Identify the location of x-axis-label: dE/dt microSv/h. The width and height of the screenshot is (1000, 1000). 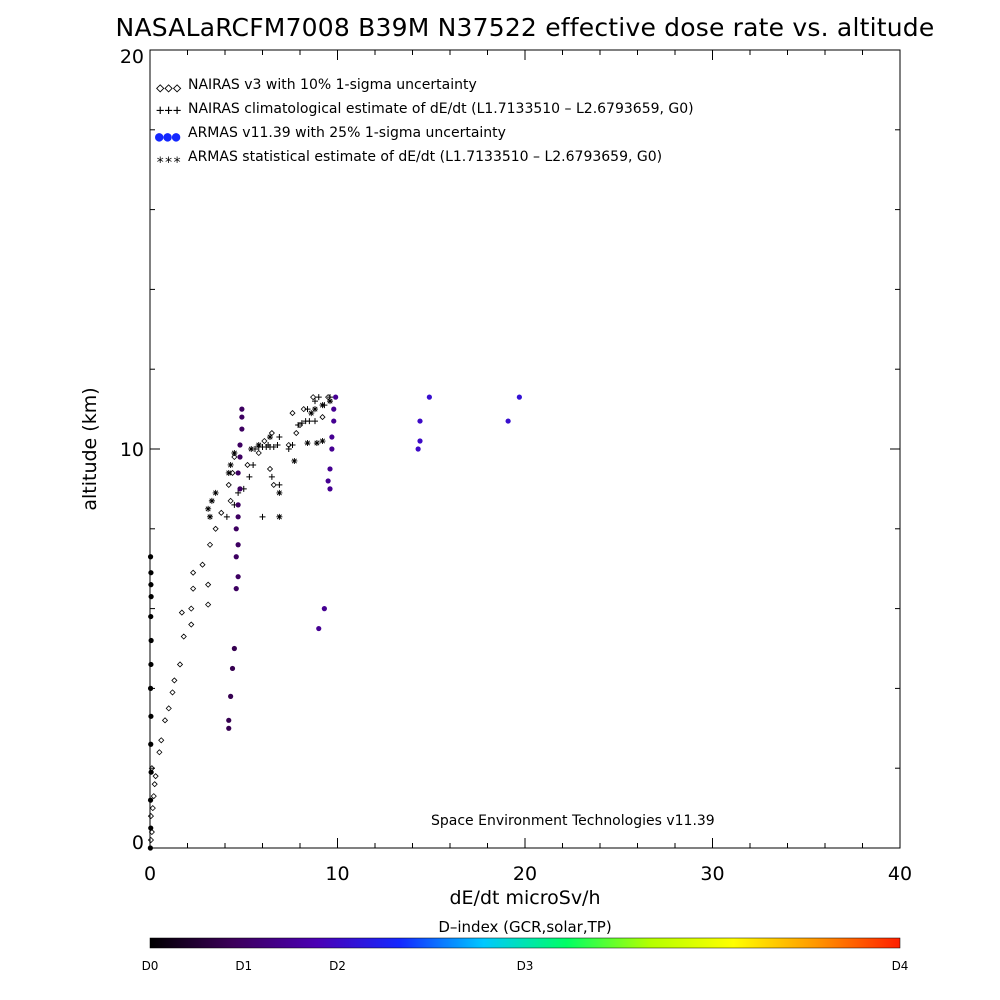
(524, 898).